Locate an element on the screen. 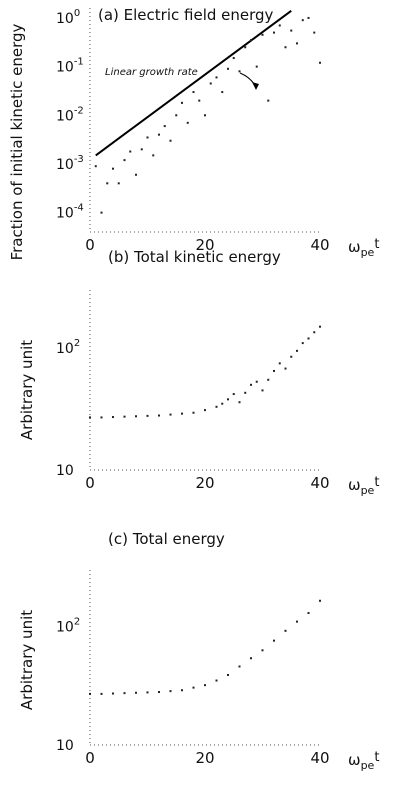  y-tick-label: 10² is located at coordinates (68, 347).